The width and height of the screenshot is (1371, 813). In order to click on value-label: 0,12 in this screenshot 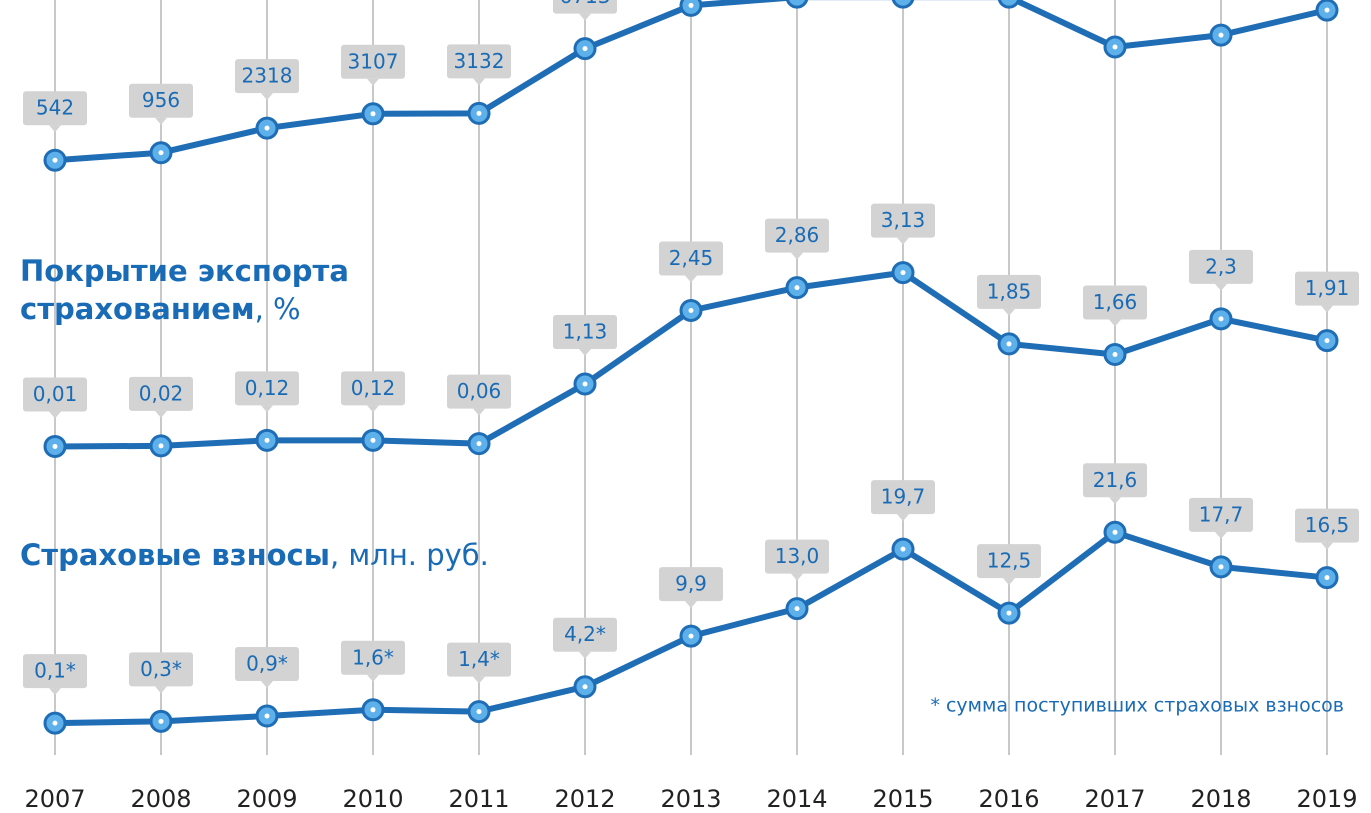, I will do `click(373, 392)`.